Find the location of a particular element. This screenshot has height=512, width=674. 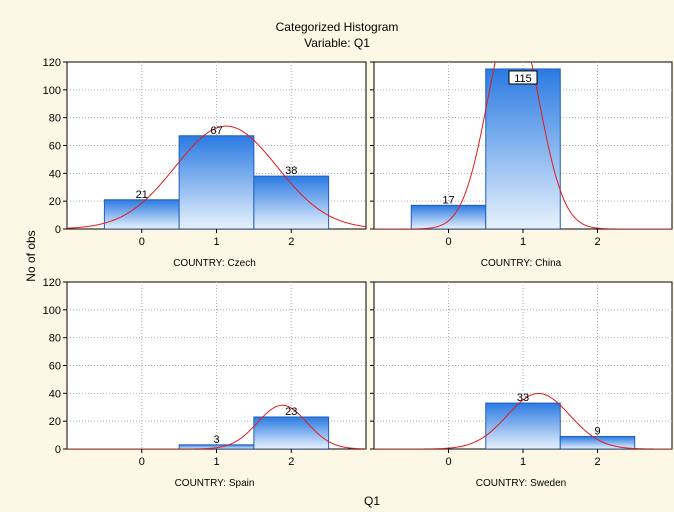

panel-category-label: COUNTRY: Czech is located at coordinates (214, 263).